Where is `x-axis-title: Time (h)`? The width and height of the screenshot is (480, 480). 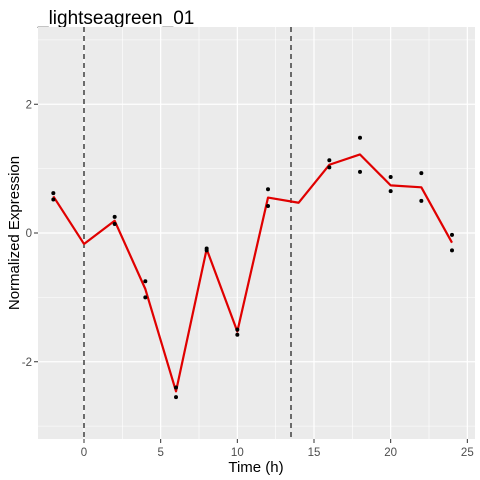 x-axis-title: Time (h) is located at coordinates (255, 467).